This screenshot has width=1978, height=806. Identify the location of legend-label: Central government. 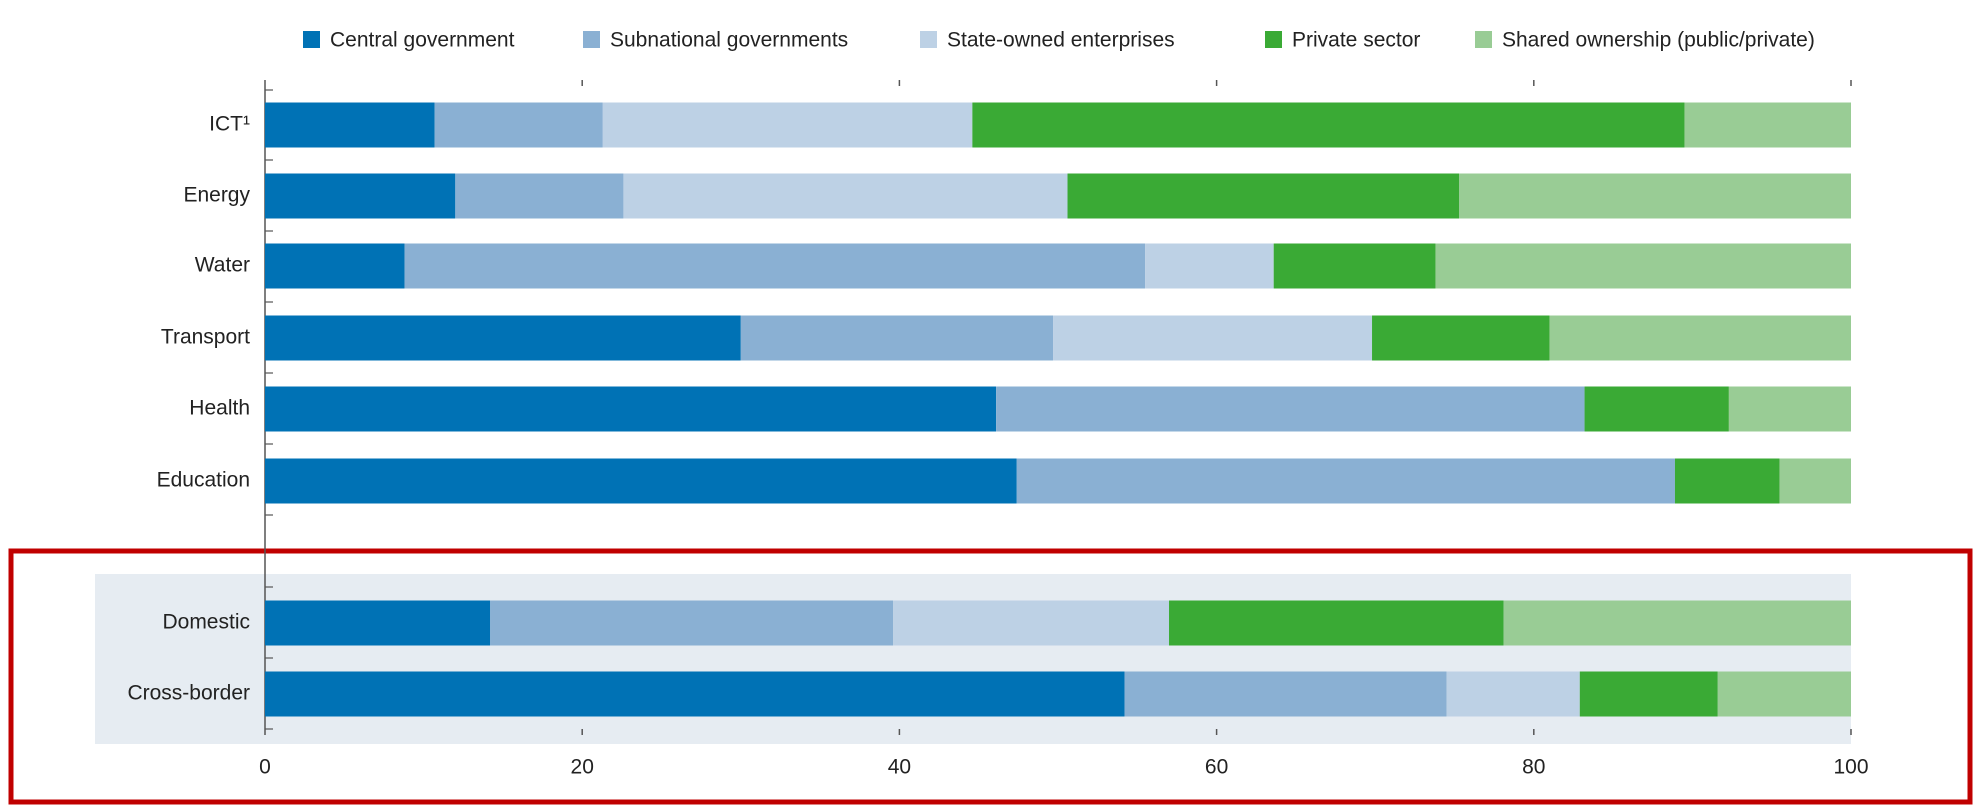
(422, 40).